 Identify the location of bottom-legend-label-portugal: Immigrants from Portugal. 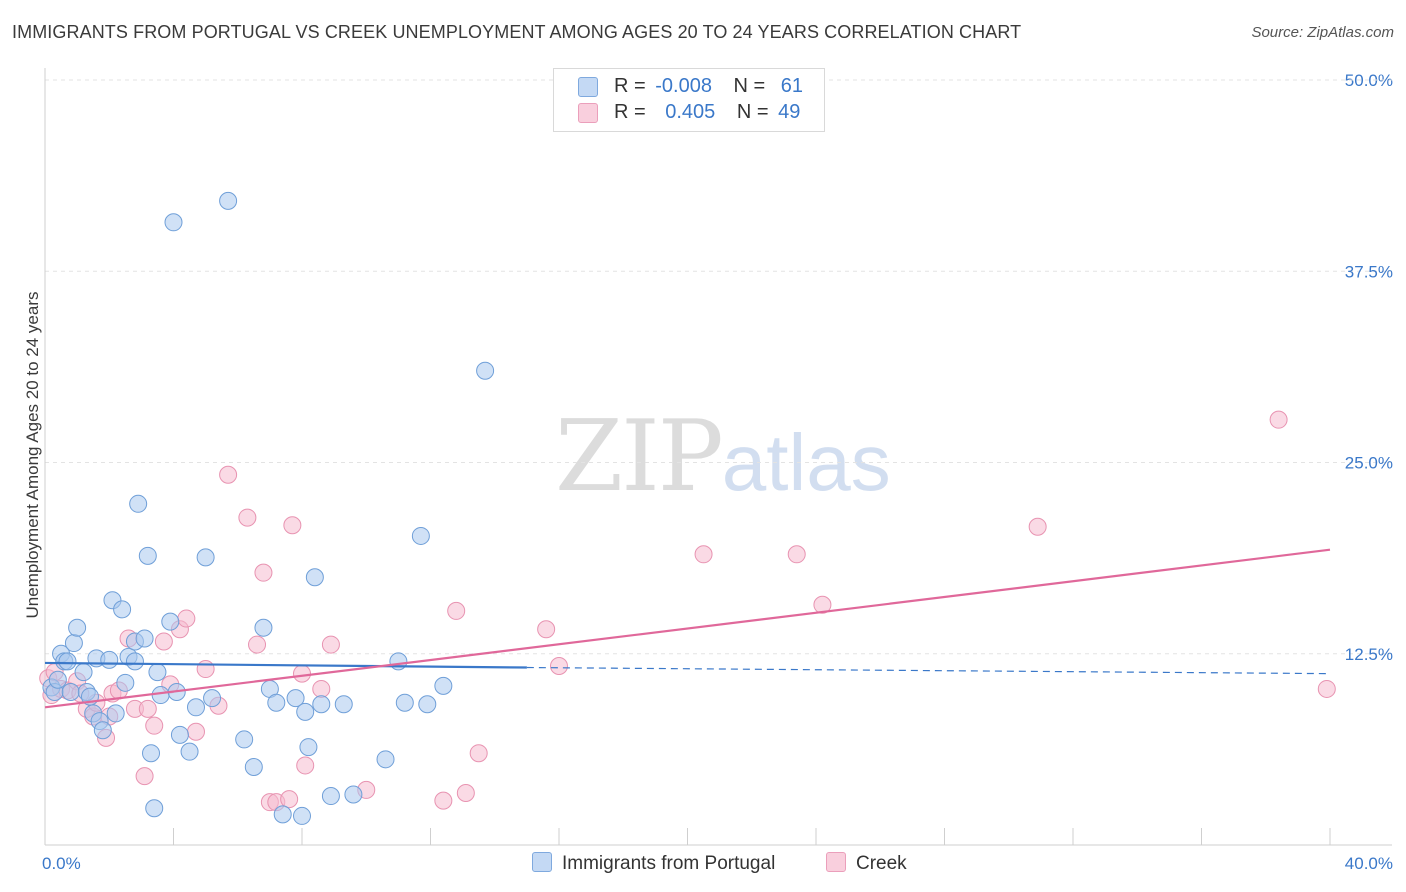
(669, 863).